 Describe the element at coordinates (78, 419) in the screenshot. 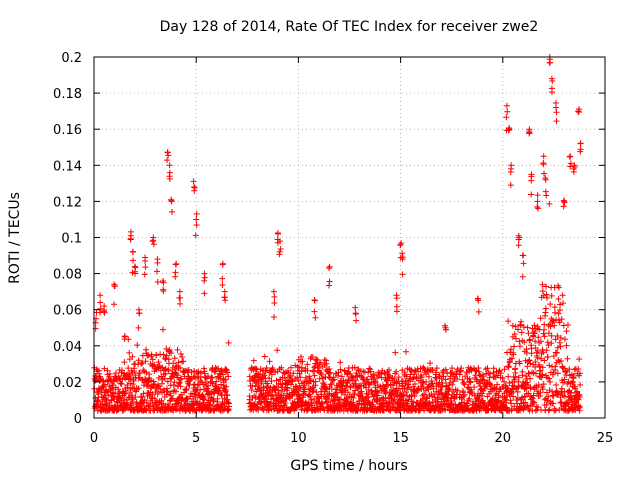

I see `y-tick-label: 0` at that location.